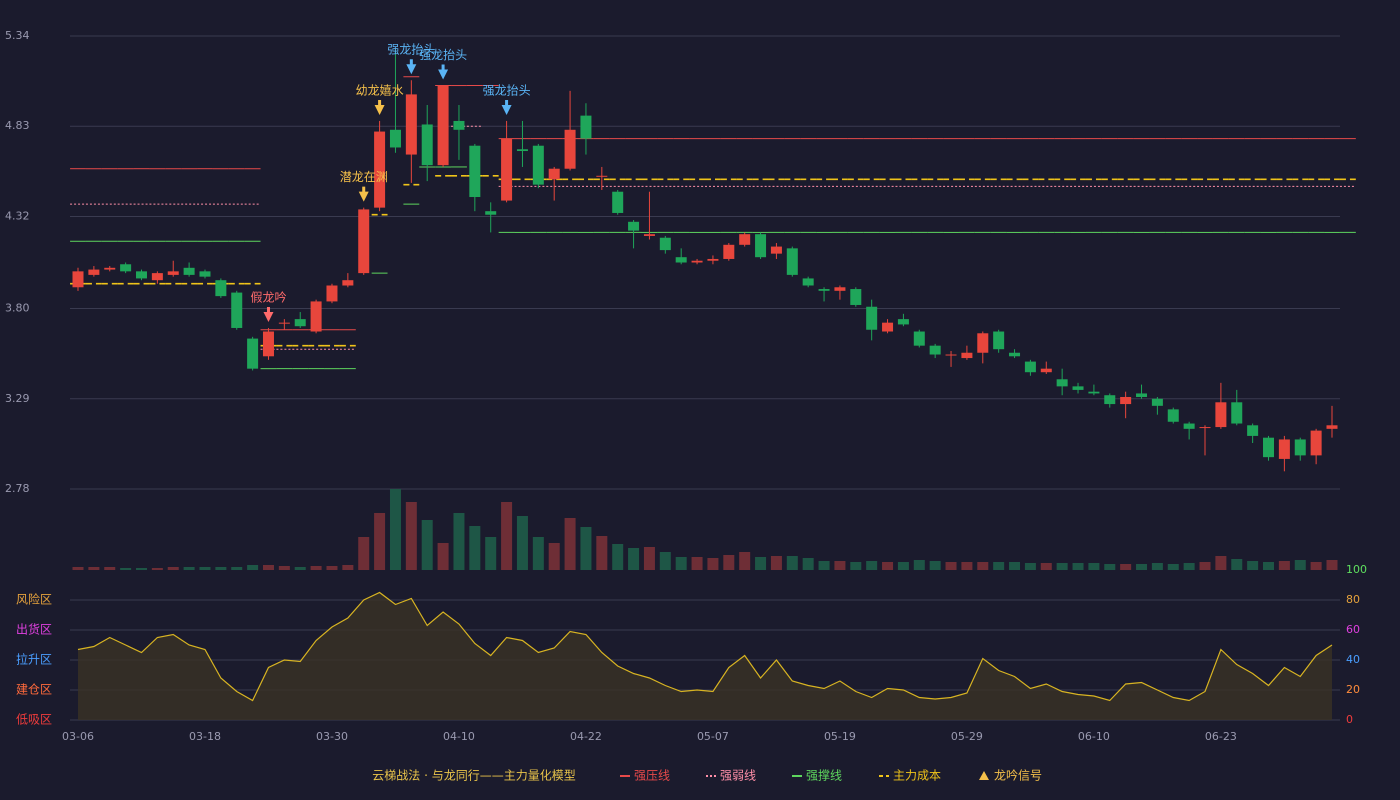 This screenshot has height=800, width=1400. What do you see at coordinates (738, 776) in the screenshot?
I see `legend-label: 强弱线` at bounding box center [738, 776].